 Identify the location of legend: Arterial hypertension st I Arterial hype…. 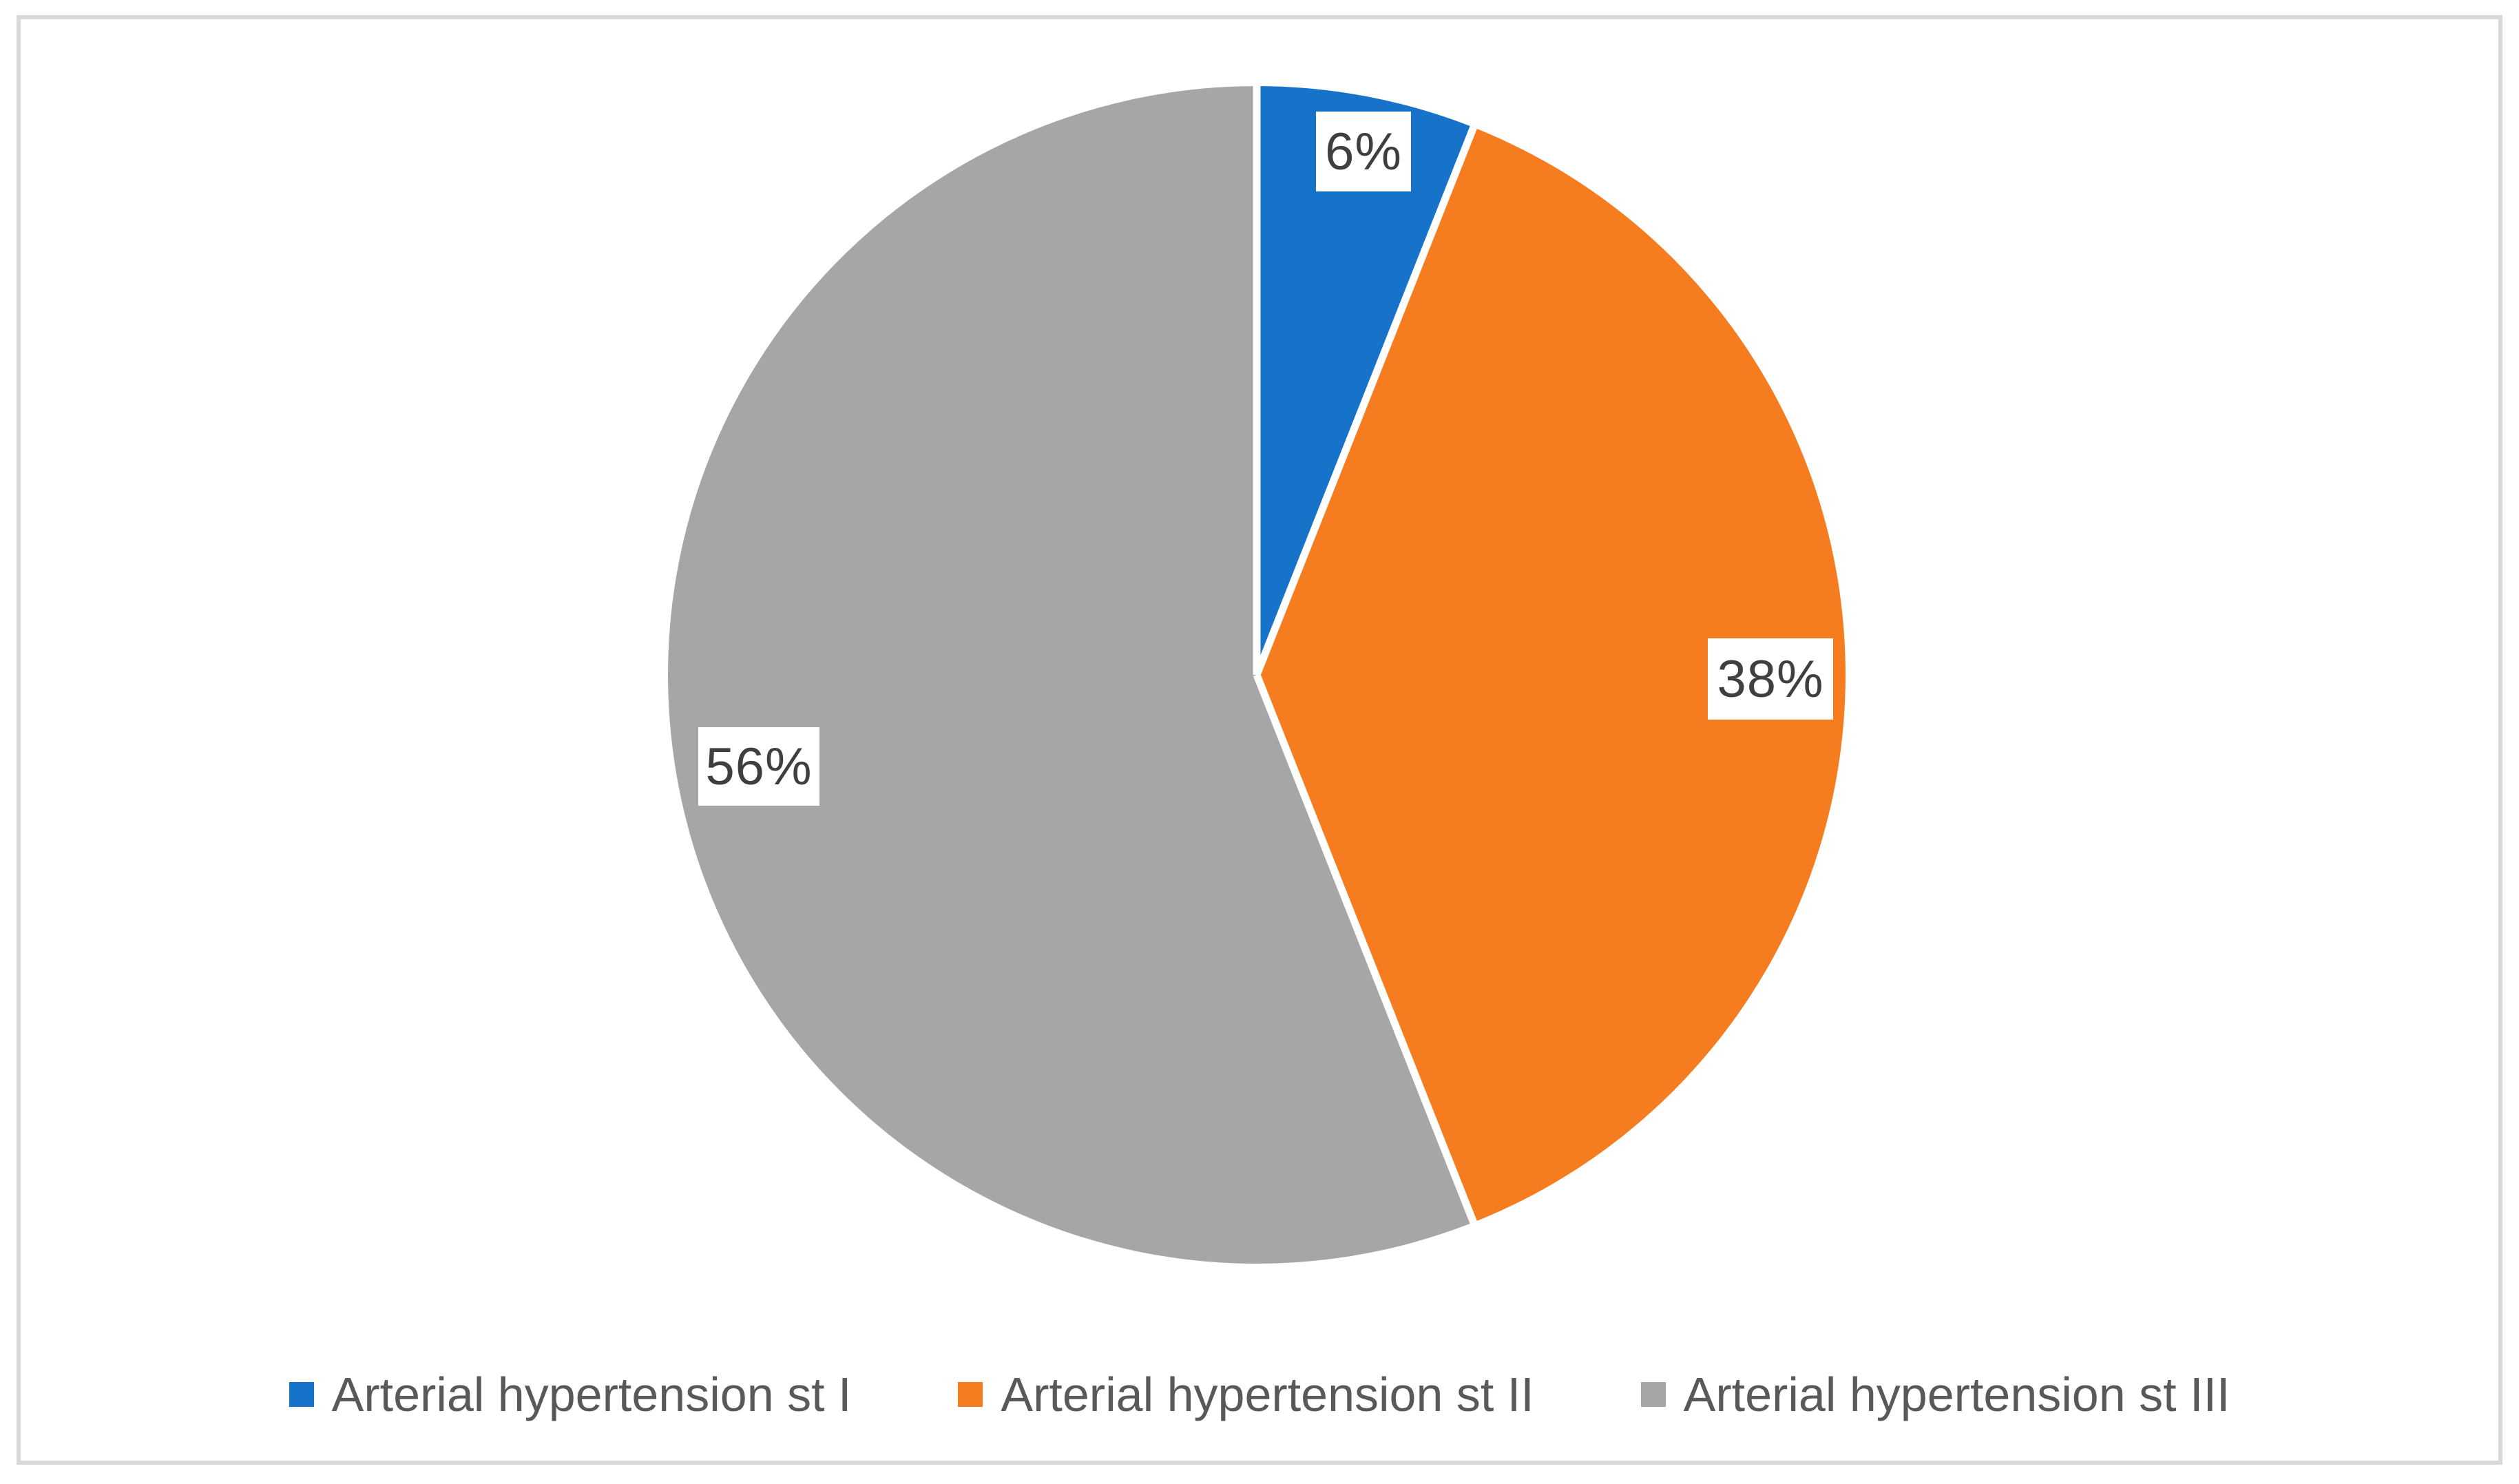
(1259, 1394).